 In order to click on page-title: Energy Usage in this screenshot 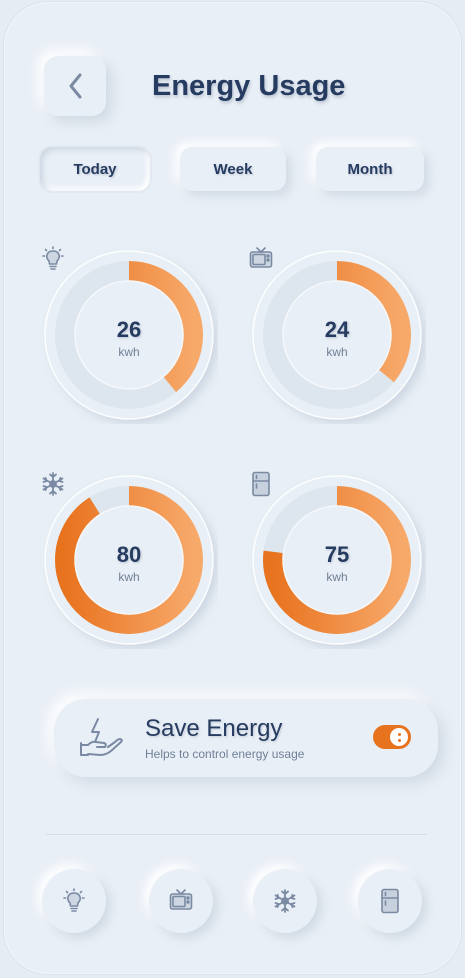, I will do `click(249, 86)`.